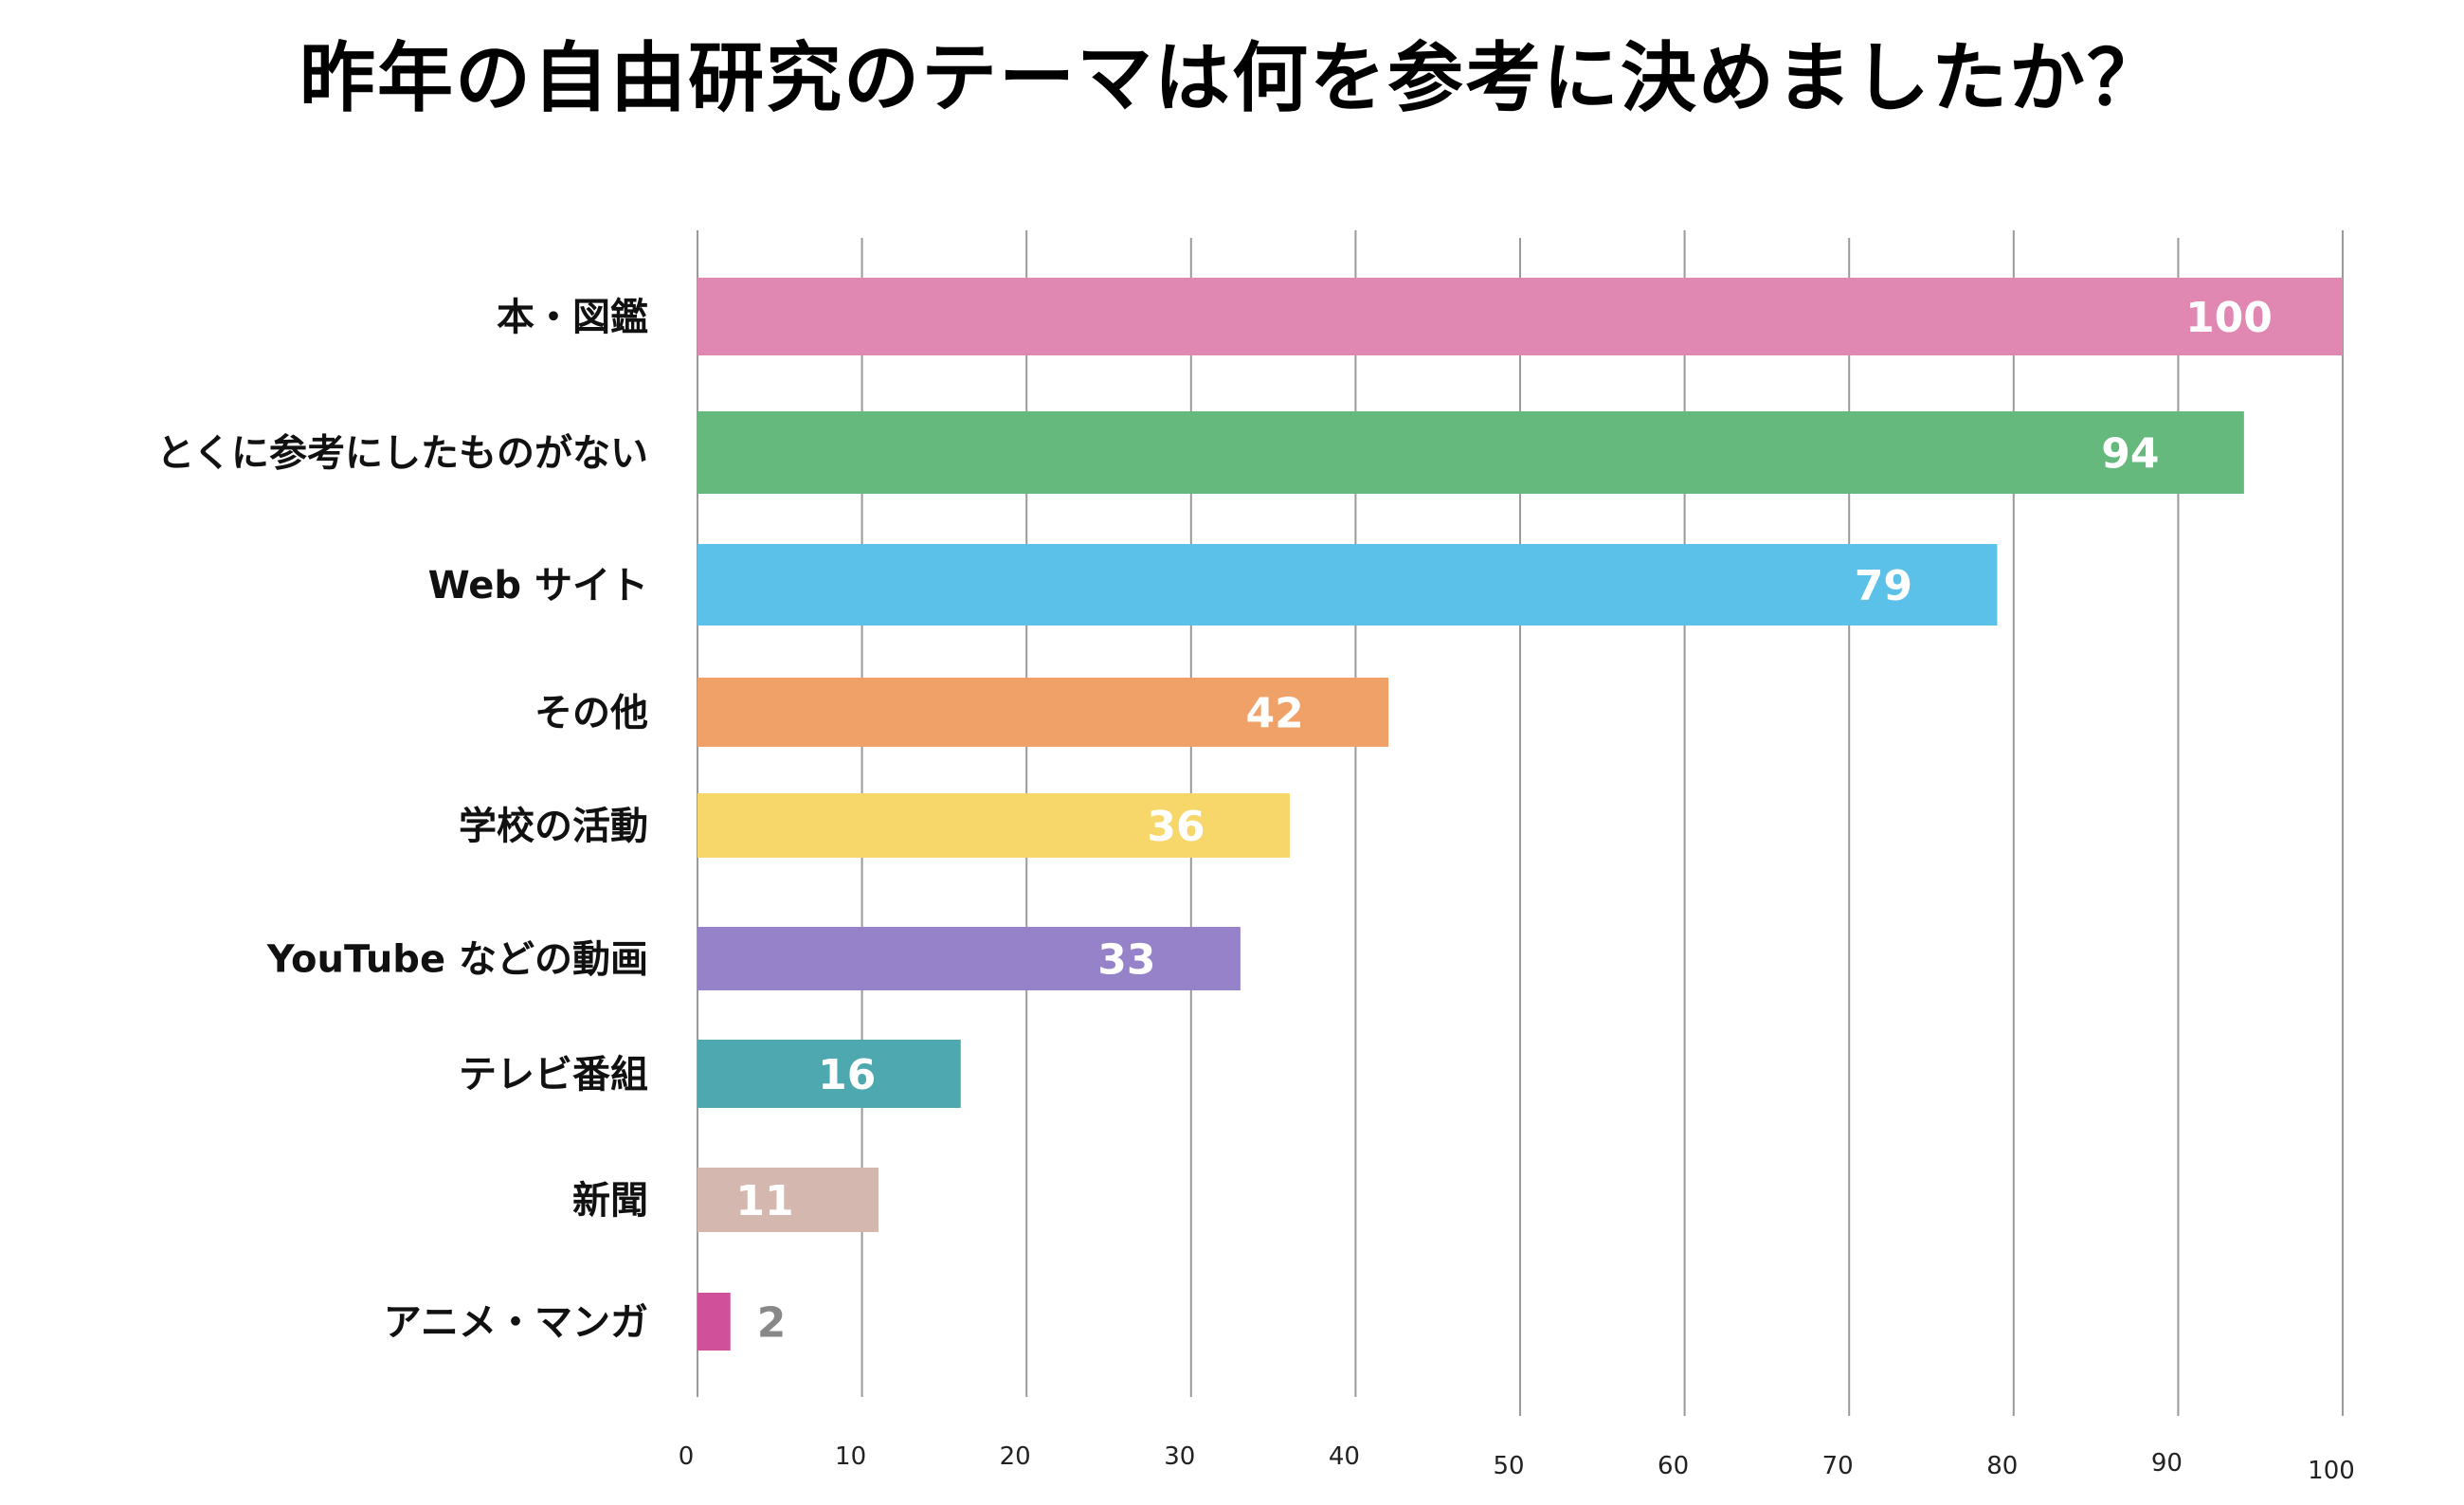  What do you see at coordinates (2002, 1466) in the screenshot?
I see `x-tick-label: 80` at bounding box center [2002, 1466].